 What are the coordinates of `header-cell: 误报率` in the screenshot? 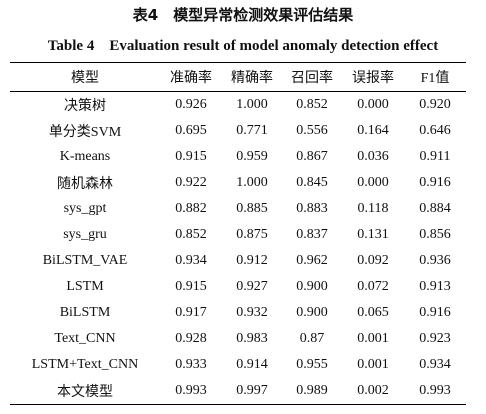 It's located at (373, 77).